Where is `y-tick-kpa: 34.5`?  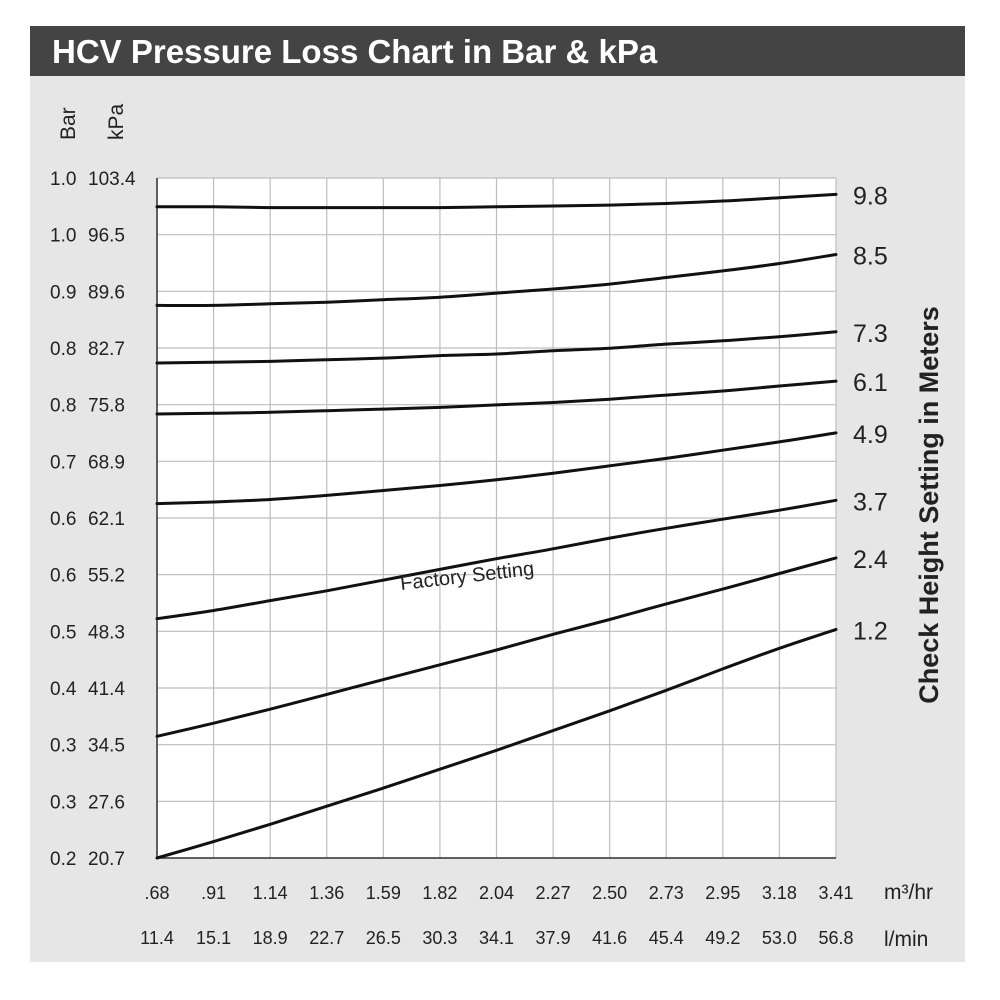 y-tick-kpa: 34.5 is located at coordinates (106, 746).